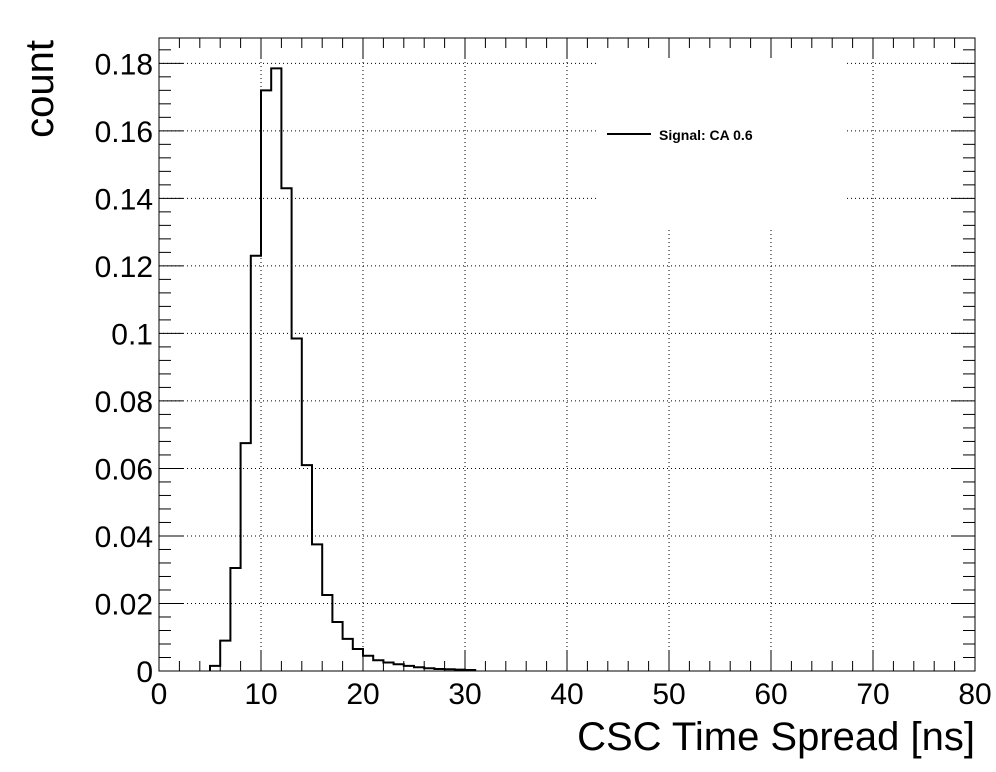 This screenshot has height=772, width=996. Describe the element at coordinates (124, 199) in the screenshot. I see `y-tick-label-7: 0.14` at that location.